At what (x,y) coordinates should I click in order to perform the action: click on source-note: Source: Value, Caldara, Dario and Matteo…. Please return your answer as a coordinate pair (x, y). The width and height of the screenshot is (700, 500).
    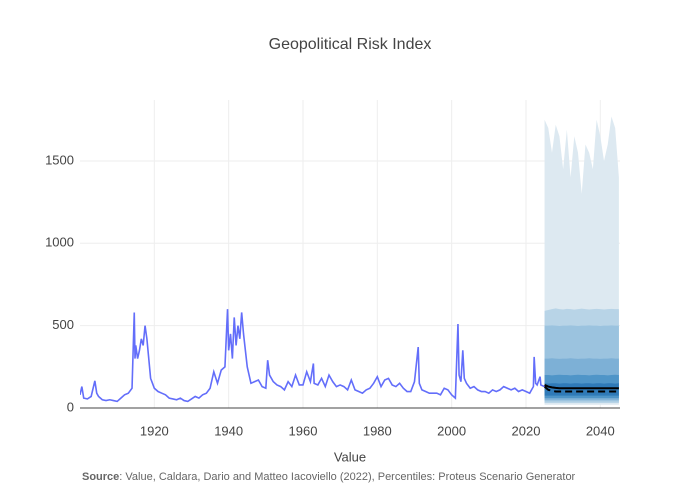
    Looking at the image, I should click on (329, 477).